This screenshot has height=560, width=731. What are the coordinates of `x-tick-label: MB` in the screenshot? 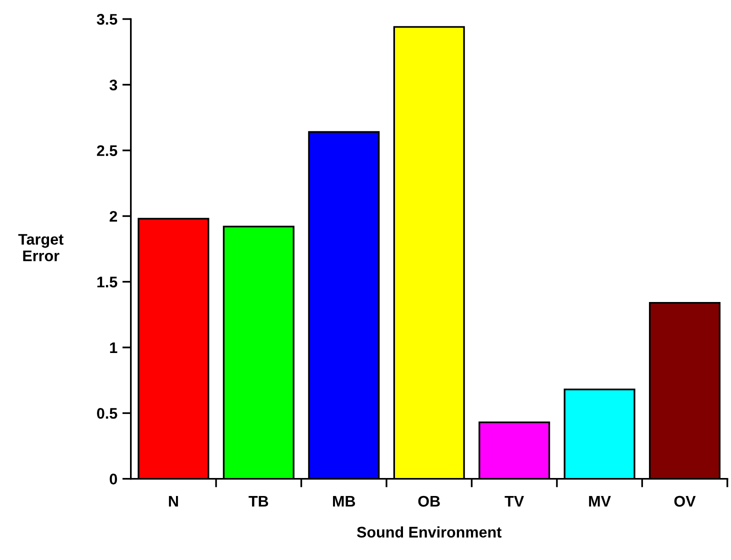 It's located at (344, 501).